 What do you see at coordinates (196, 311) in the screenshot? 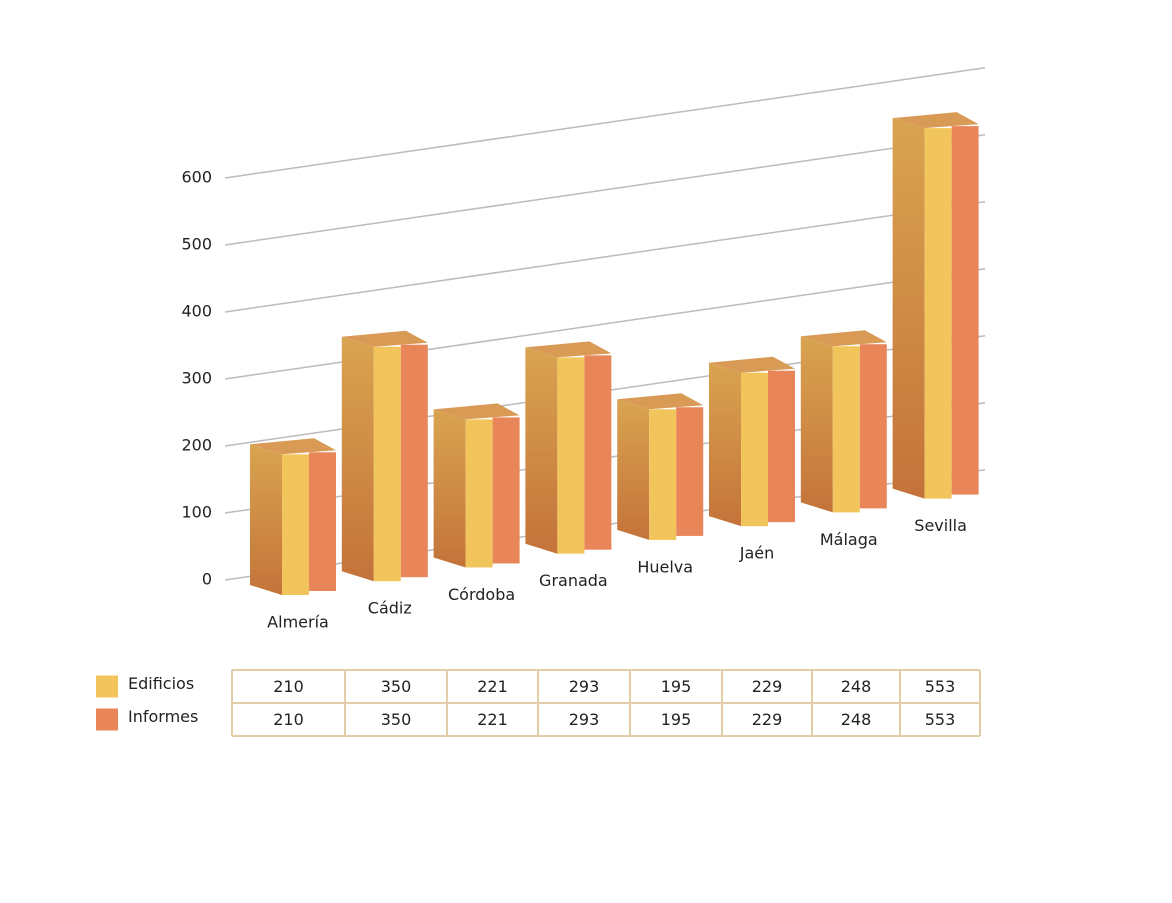
I see `y-tick-label: 400` at bounding box center [196, 311].